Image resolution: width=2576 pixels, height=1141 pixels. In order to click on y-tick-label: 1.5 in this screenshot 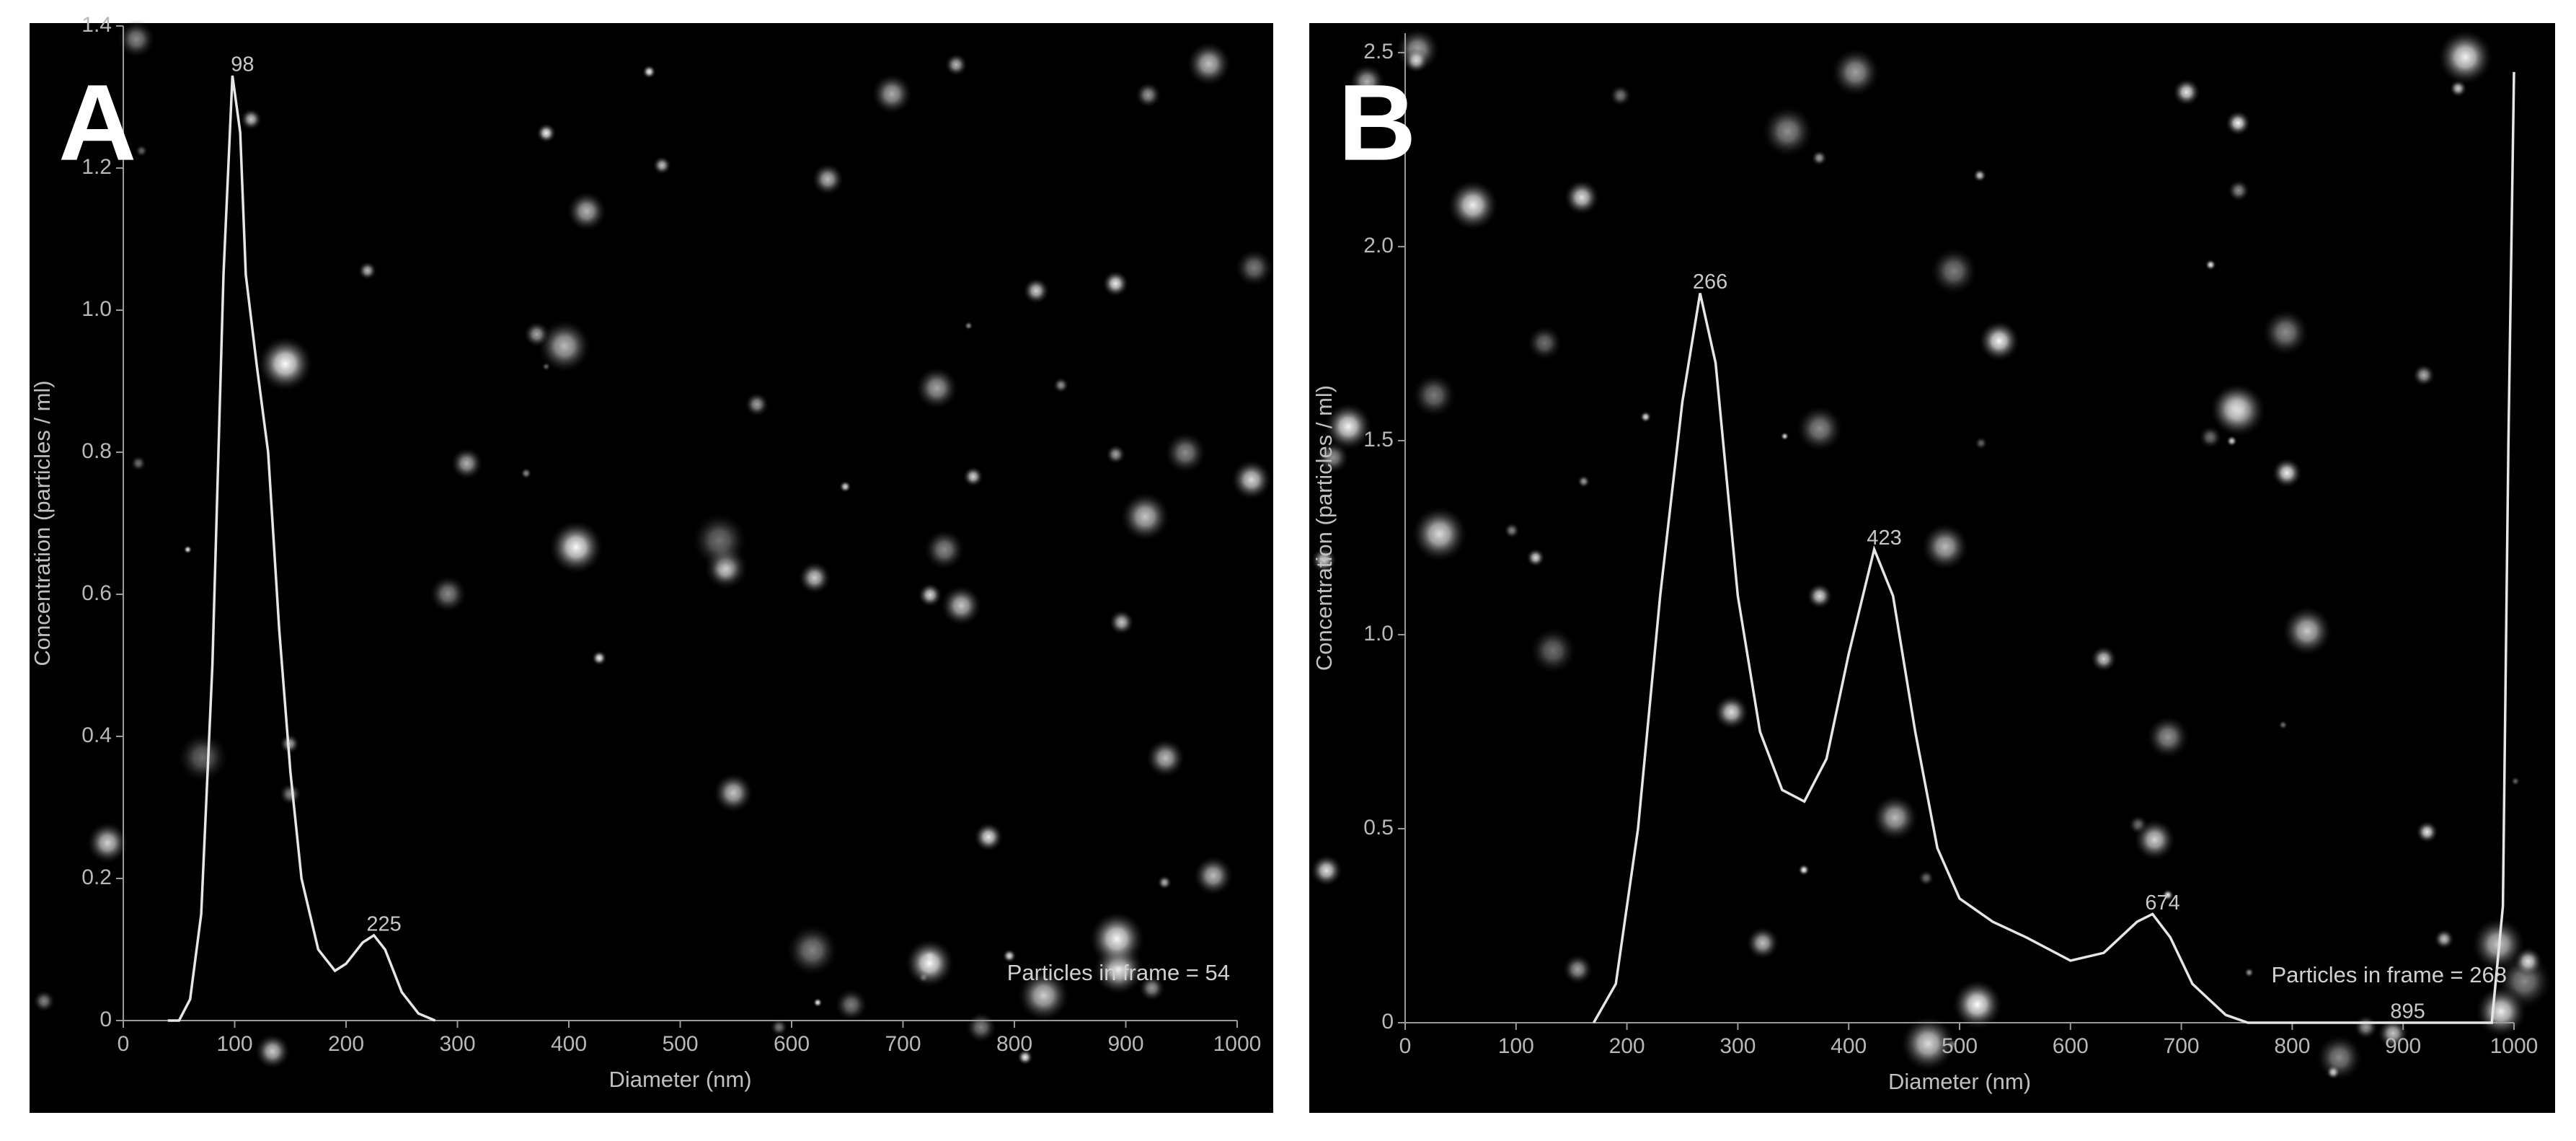, I will do `click(1378, 439)`.